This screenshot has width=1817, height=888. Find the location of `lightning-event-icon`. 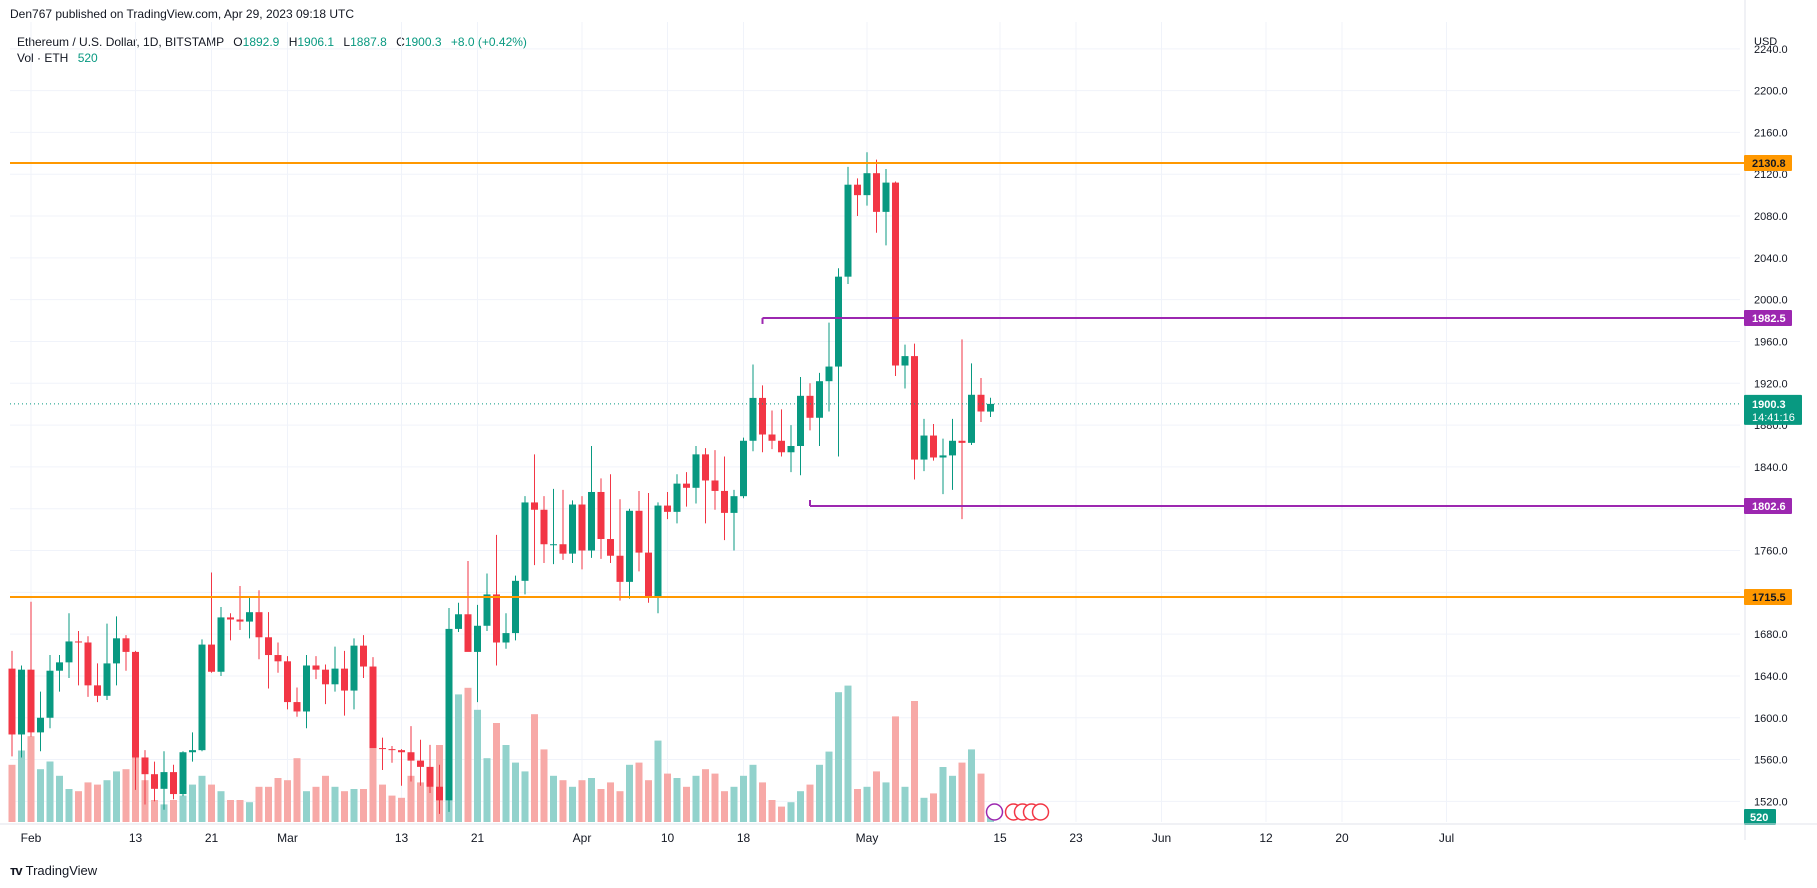

lightning-event-icon is located at coordinates (994, 812).